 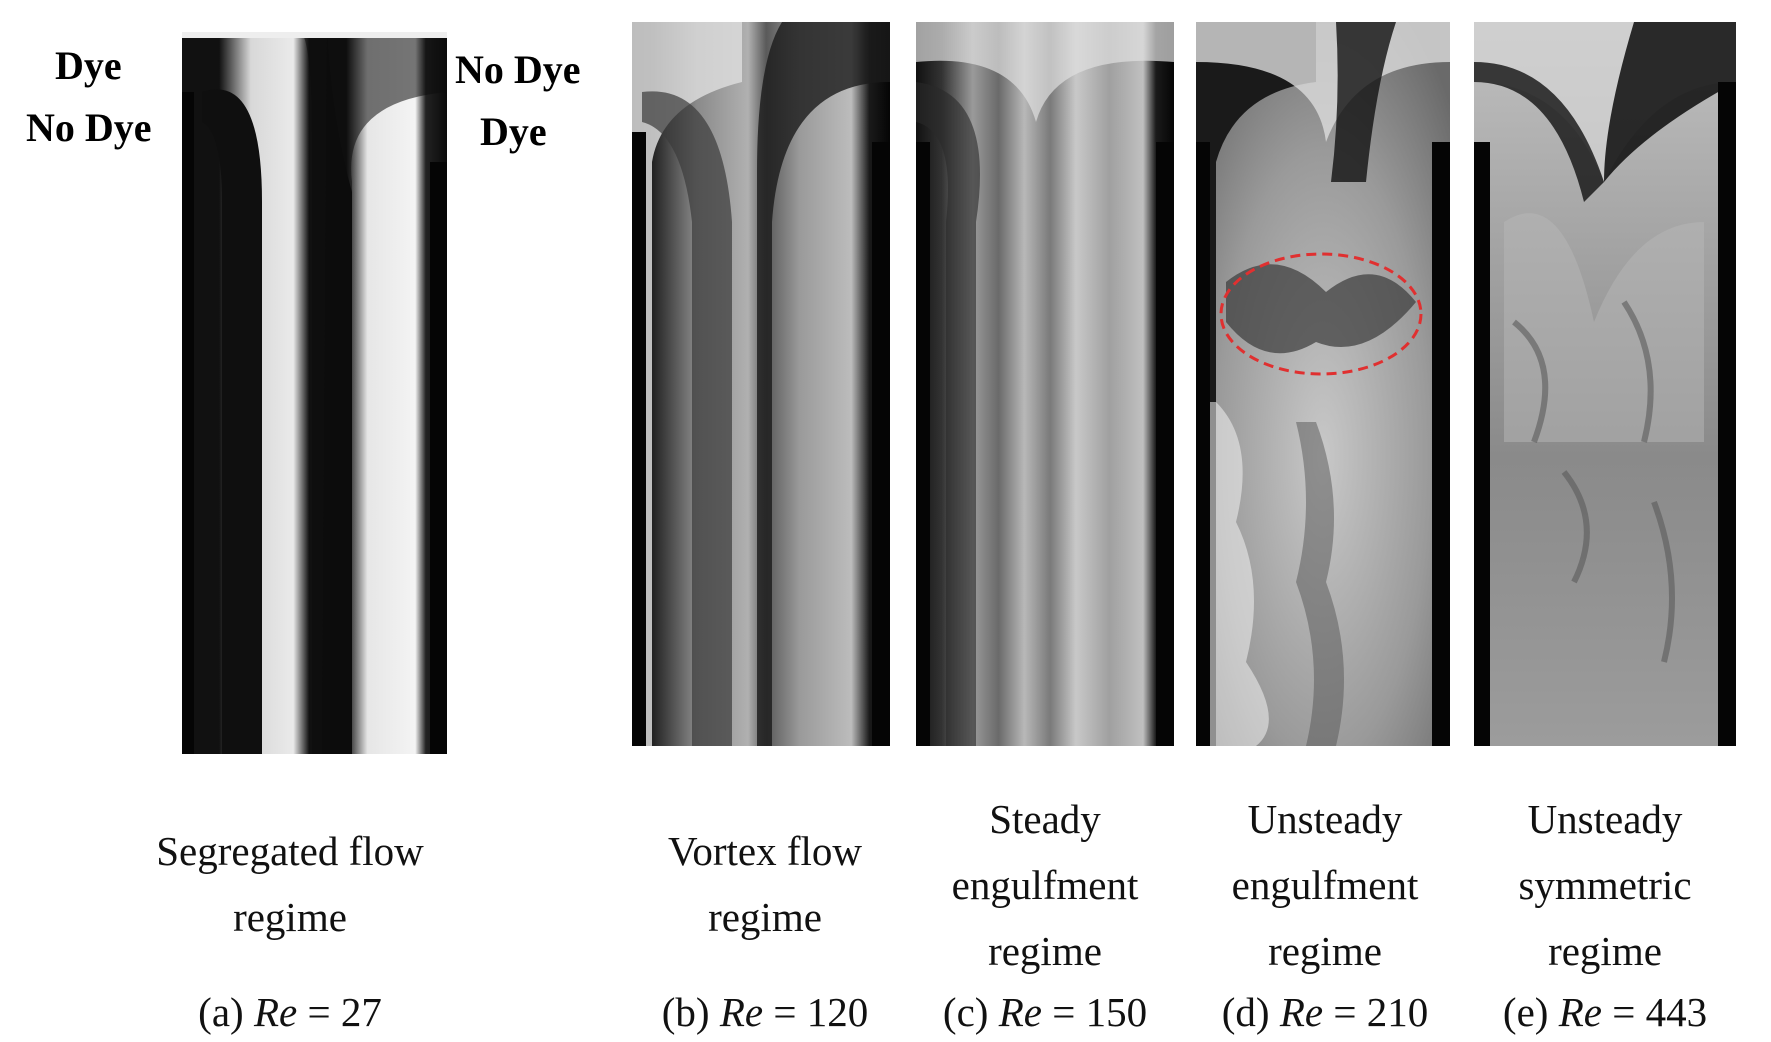 What do you see at coordinates (837, 1012) in the screenshot?
I see `re-value-b: 120` at bounding box center [837, 1012].